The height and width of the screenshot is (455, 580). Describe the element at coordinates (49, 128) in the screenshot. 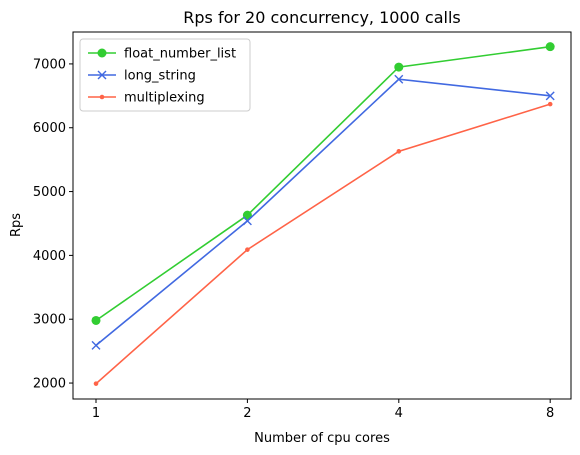

I see `y-tick-label-4: 6000` at that location.